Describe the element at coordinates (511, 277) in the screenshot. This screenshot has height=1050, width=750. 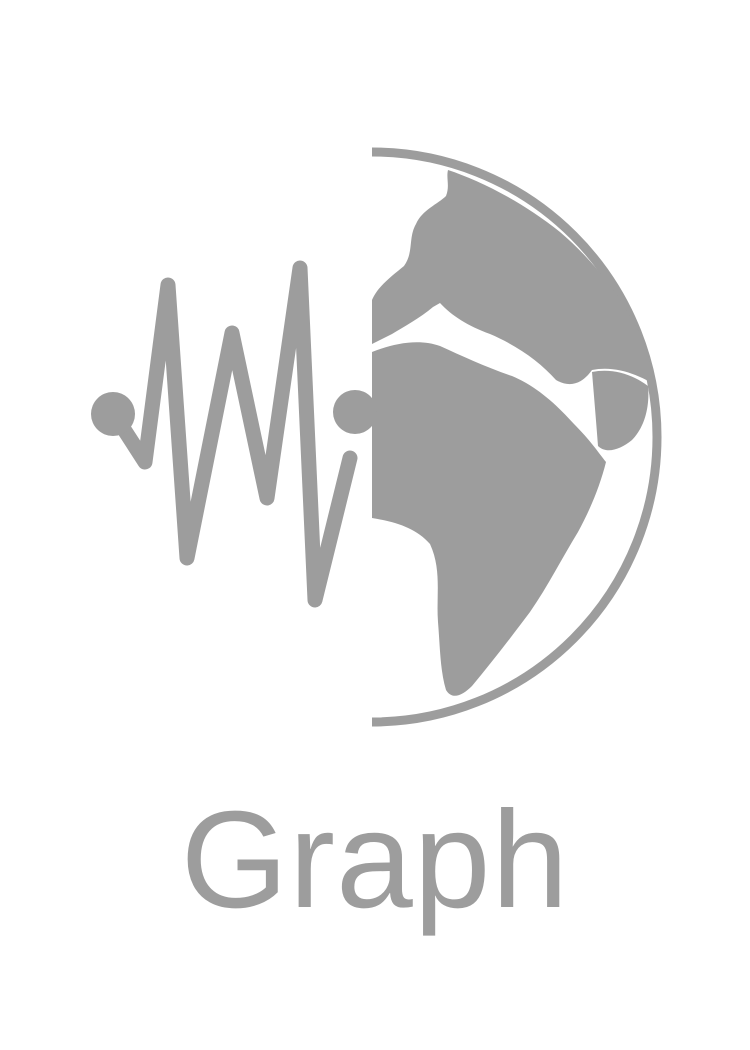
I see `globe-landmass-north` at that location.